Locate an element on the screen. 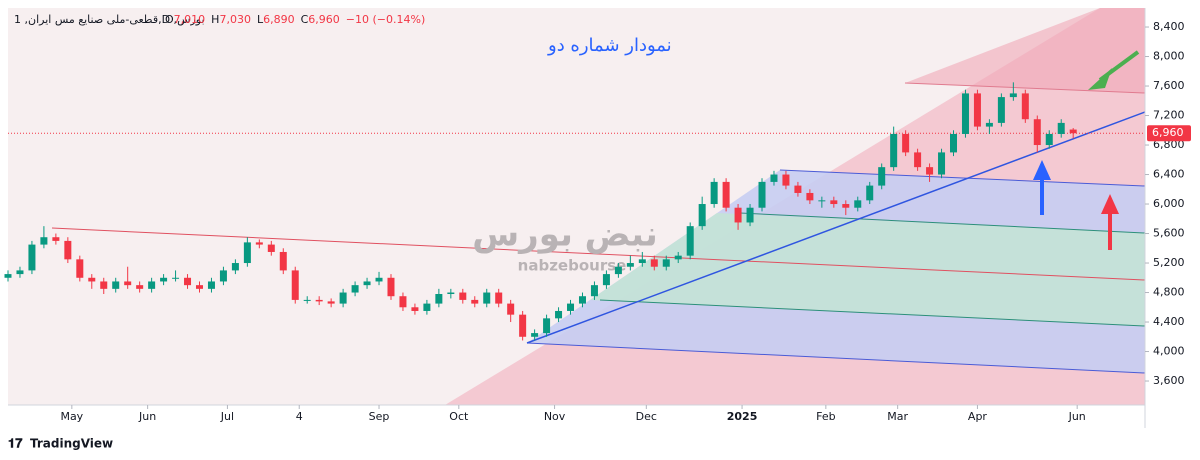 The width and height of the screenshot is (1200, 460). ohlc-text: O7,010 H7,030 L6,890 C6,960 −10 (−0.14%) is located at coordinates (295, 19).